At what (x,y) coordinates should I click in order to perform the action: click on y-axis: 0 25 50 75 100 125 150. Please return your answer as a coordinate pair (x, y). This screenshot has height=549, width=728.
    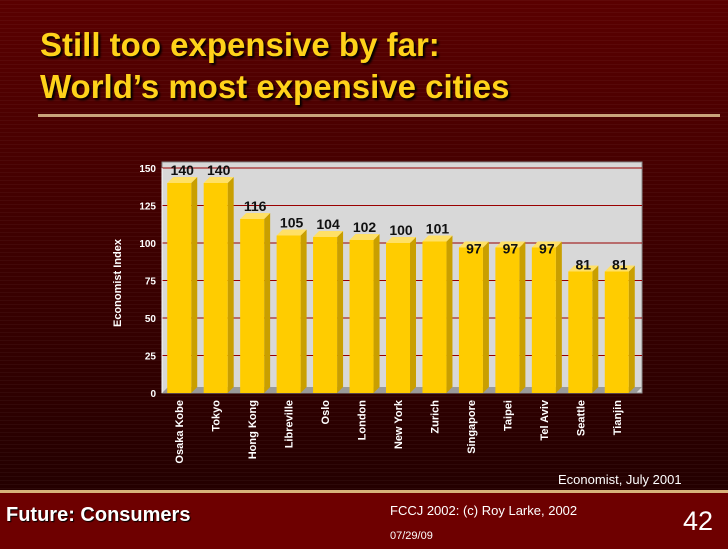
    Looking at the image, I should click on (151, 282).